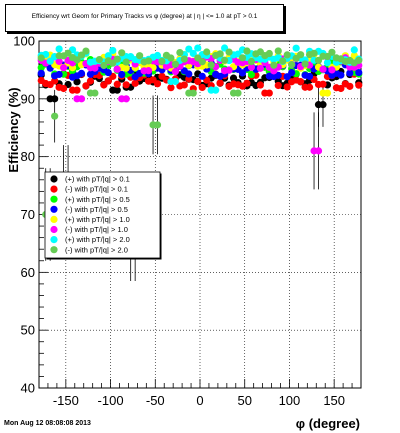  Describe the element at coordinates (28, 98) in the screenshot. I see `y-tick-label: 90` at that location.